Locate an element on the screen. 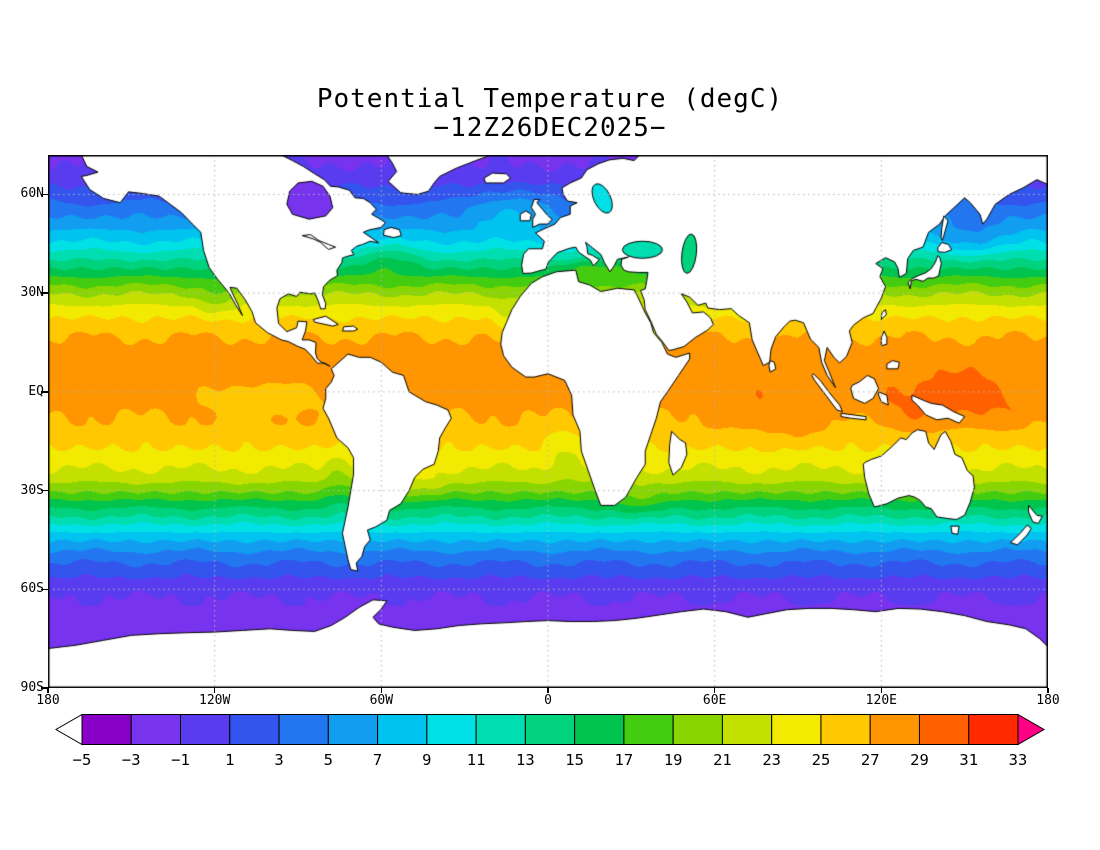  y-tick-label: 90S is located at coordinates (32, 687).